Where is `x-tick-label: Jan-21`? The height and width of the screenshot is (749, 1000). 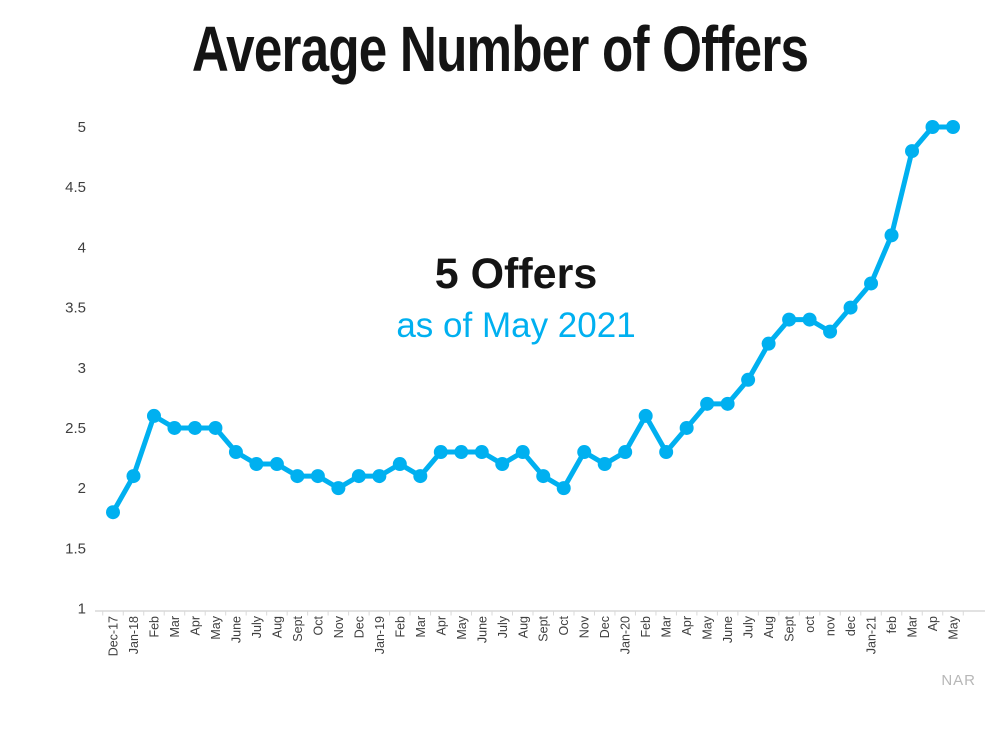 x-tick-label: Jan-21 is located at coordinates (872, 635).